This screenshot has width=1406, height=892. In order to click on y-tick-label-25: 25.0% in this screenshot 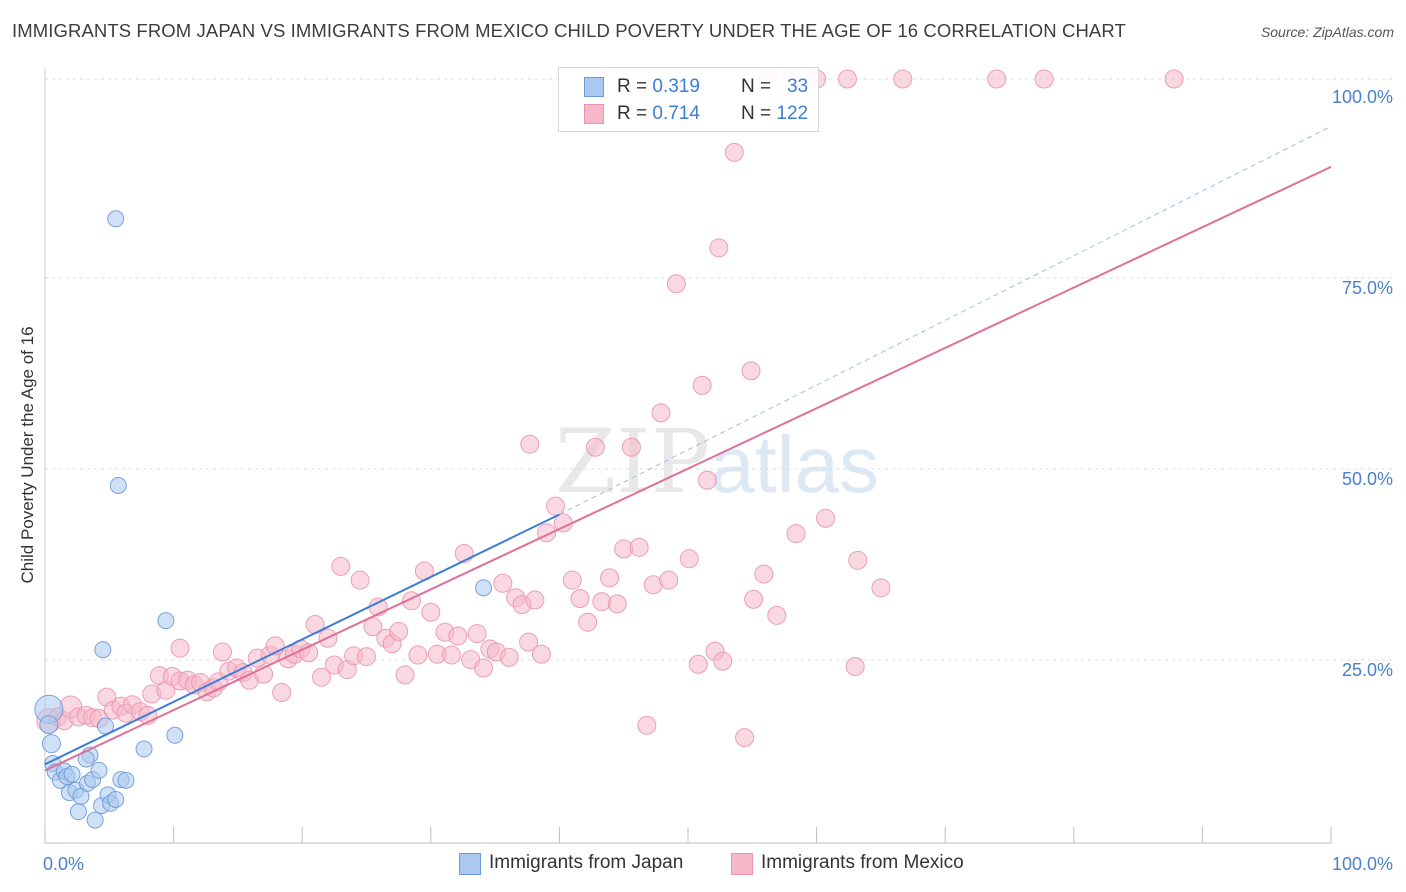, I will do `click(1367, 670)`.